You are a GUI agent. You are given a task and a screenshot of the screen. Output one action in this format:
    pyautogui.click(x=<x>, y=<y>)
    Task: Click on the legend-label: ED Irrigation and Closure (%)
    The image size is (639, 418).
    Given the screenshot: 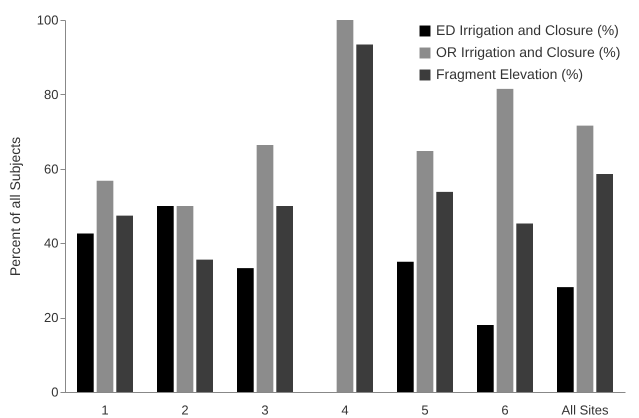 What is the action you would take?
    pyautogui.click(x=527, y=30)
    